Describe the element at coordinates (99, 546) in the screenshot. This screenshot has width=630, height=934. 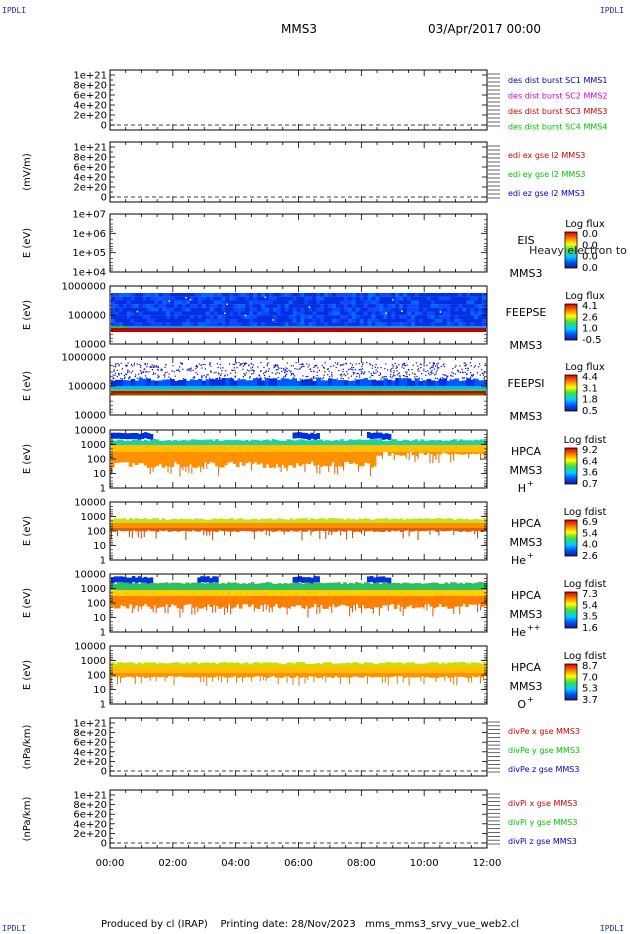
I see `y-tick-label: 10` at that location.